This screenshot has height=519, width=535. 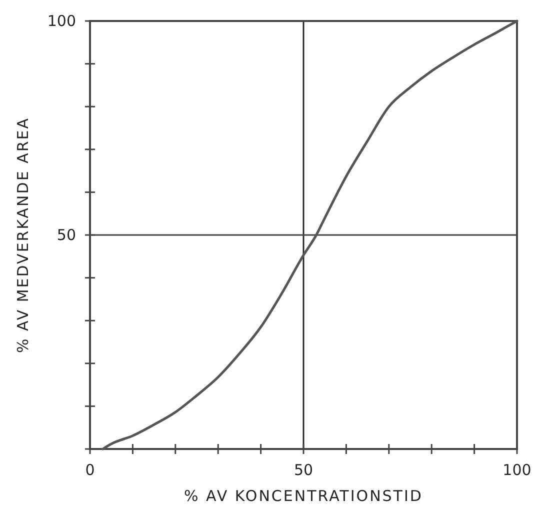 I want to click on y-axis-title: % AV MEDVERKANDE AREA, so click(x=23, y=235).